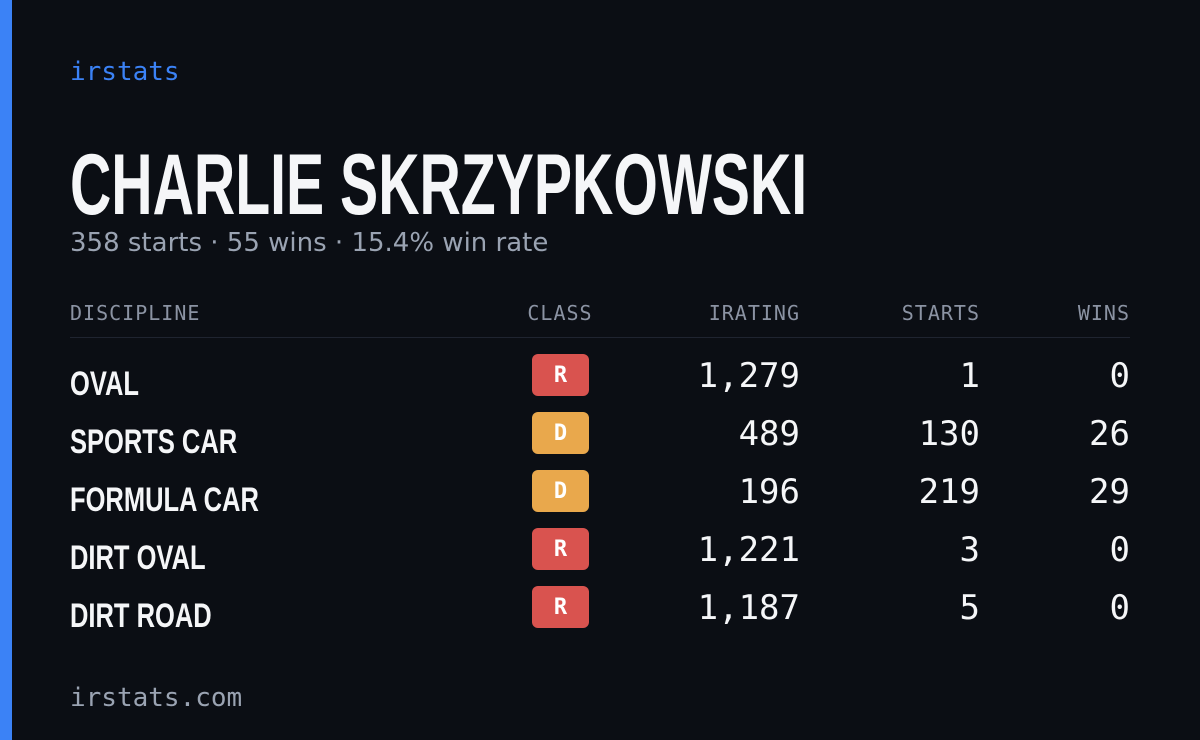 The width and height of the screenshot is (1200, 740). What do you see at coordinates (439, 185) in the screenshot?
I see `player-name: CHARLIE SKRZYPKOWSKI` at bounding box center [439, 185].